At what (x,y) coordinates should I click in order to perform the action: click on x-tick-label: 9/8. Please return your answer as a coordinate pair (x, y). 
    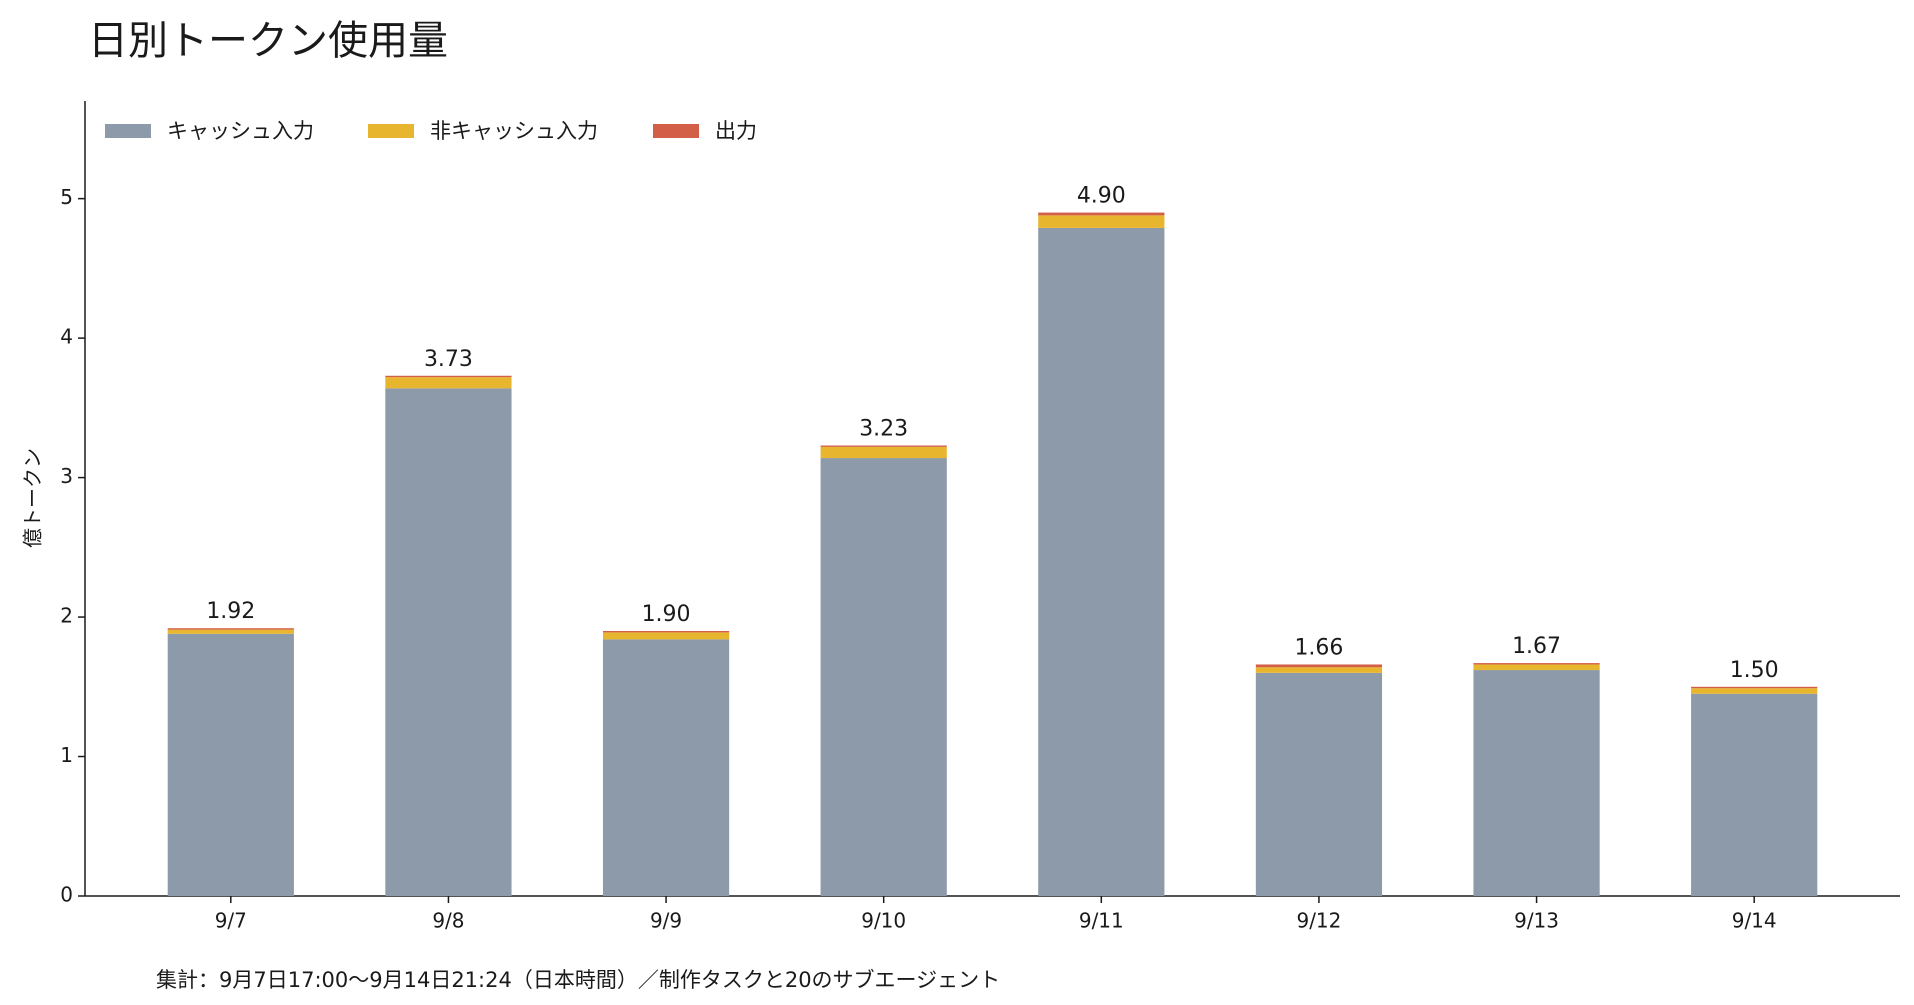
    Looking at the image, I should click on (448, 921).